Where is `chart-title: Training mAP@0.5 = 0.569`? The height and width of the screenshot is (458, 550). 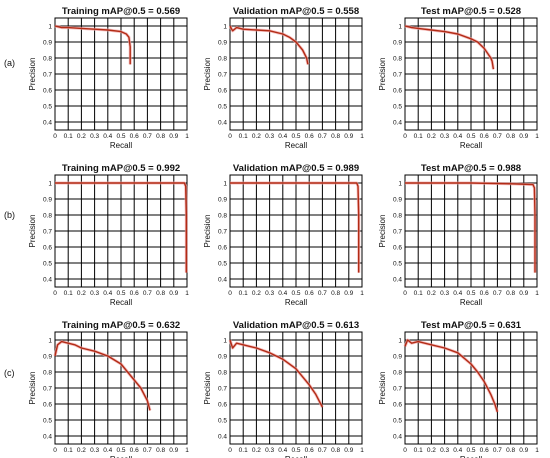 chart-title: Training mAP@0.5 = 0.569 is located at coordinates (121, 11).